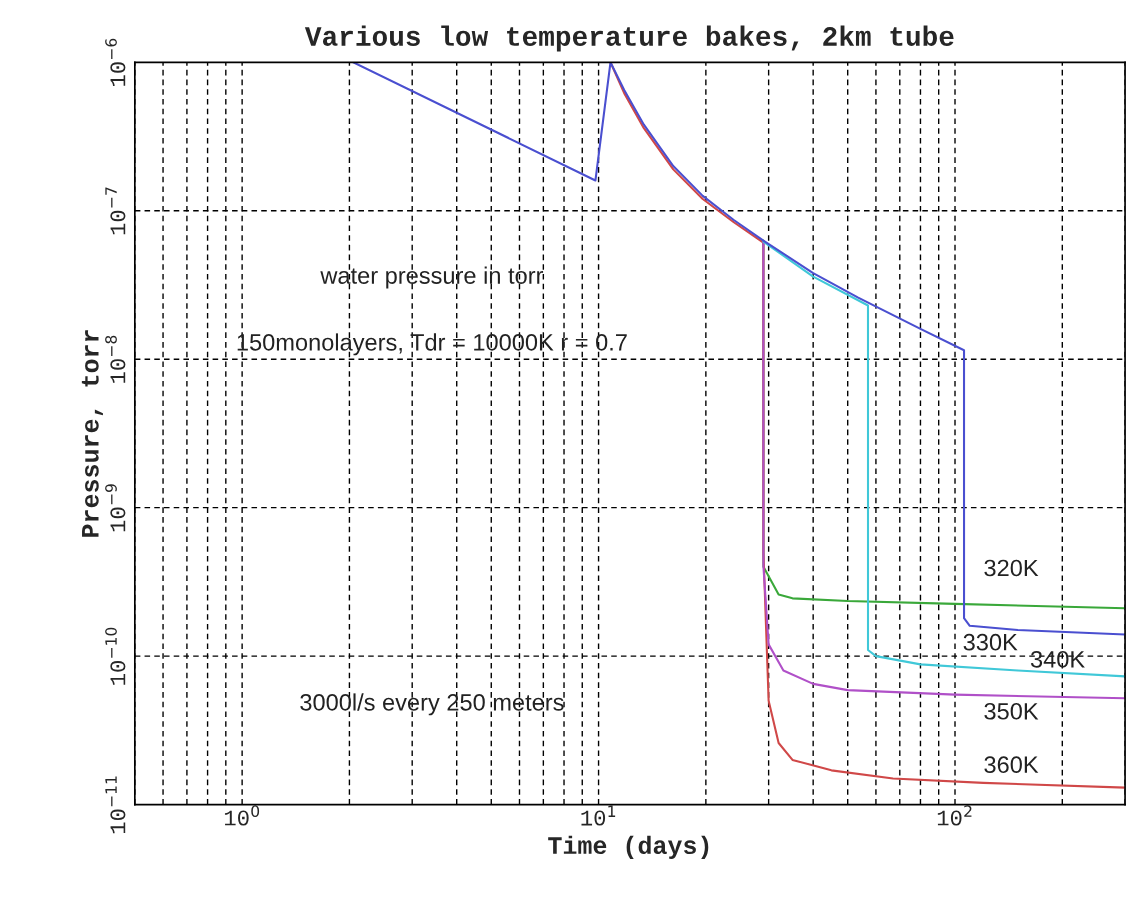  What do you see at coordinates (1057, 659) in the screenshot?
I see `annotation: 340K` at bounding box center [1057, 659].